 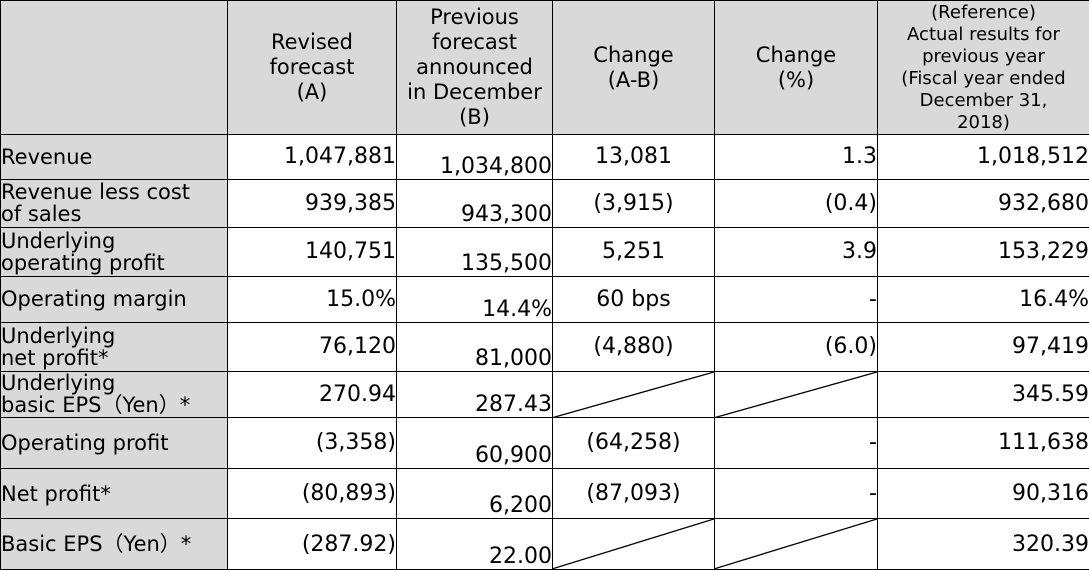 I want to click on change-amount-value: (4,880), so click(x=633, y=347).